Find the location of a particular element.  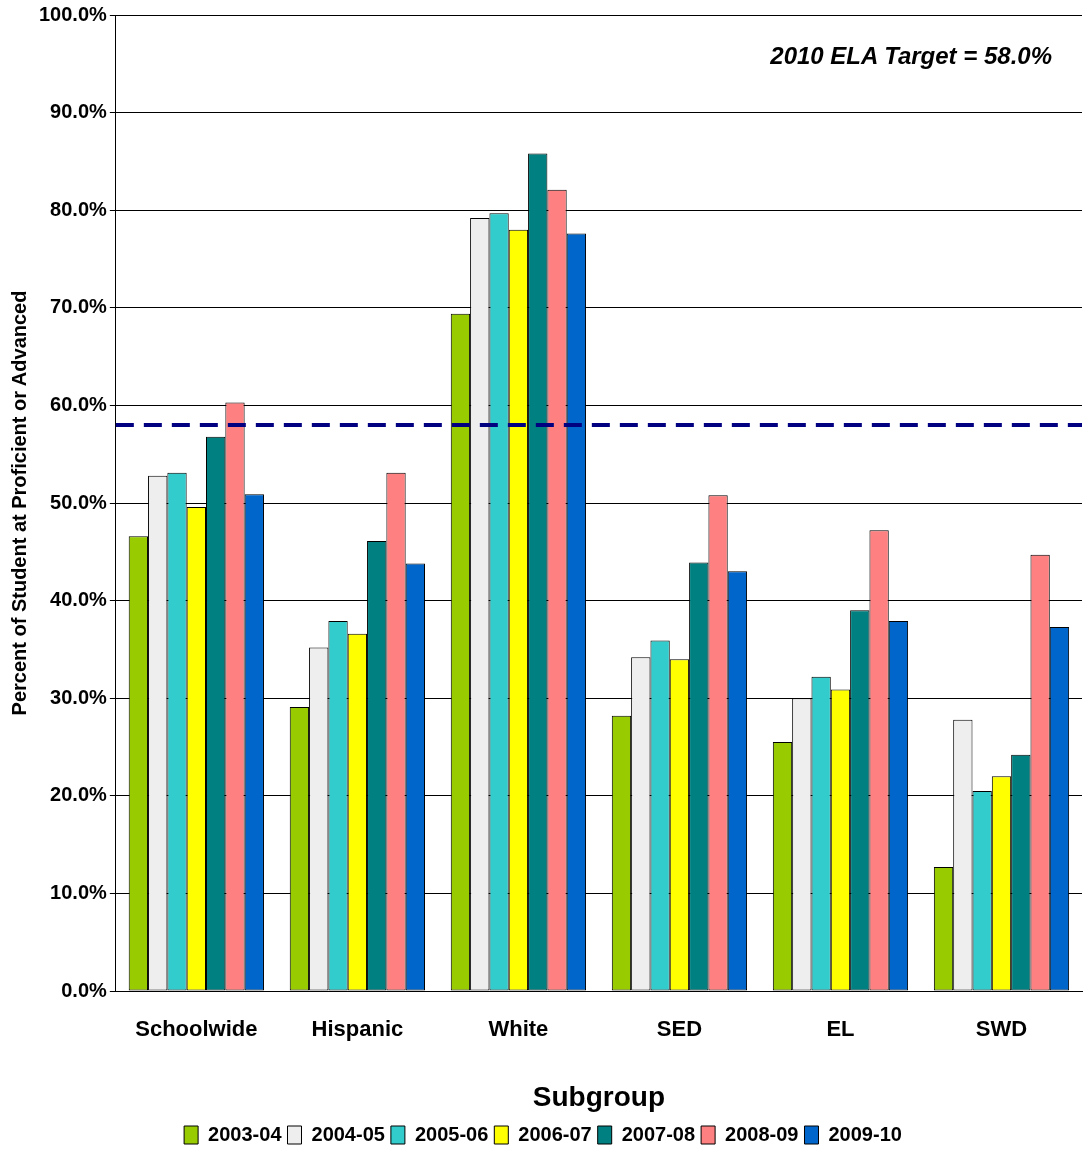

y-tick-label: 40.0% is located at coordinates (79, 599).